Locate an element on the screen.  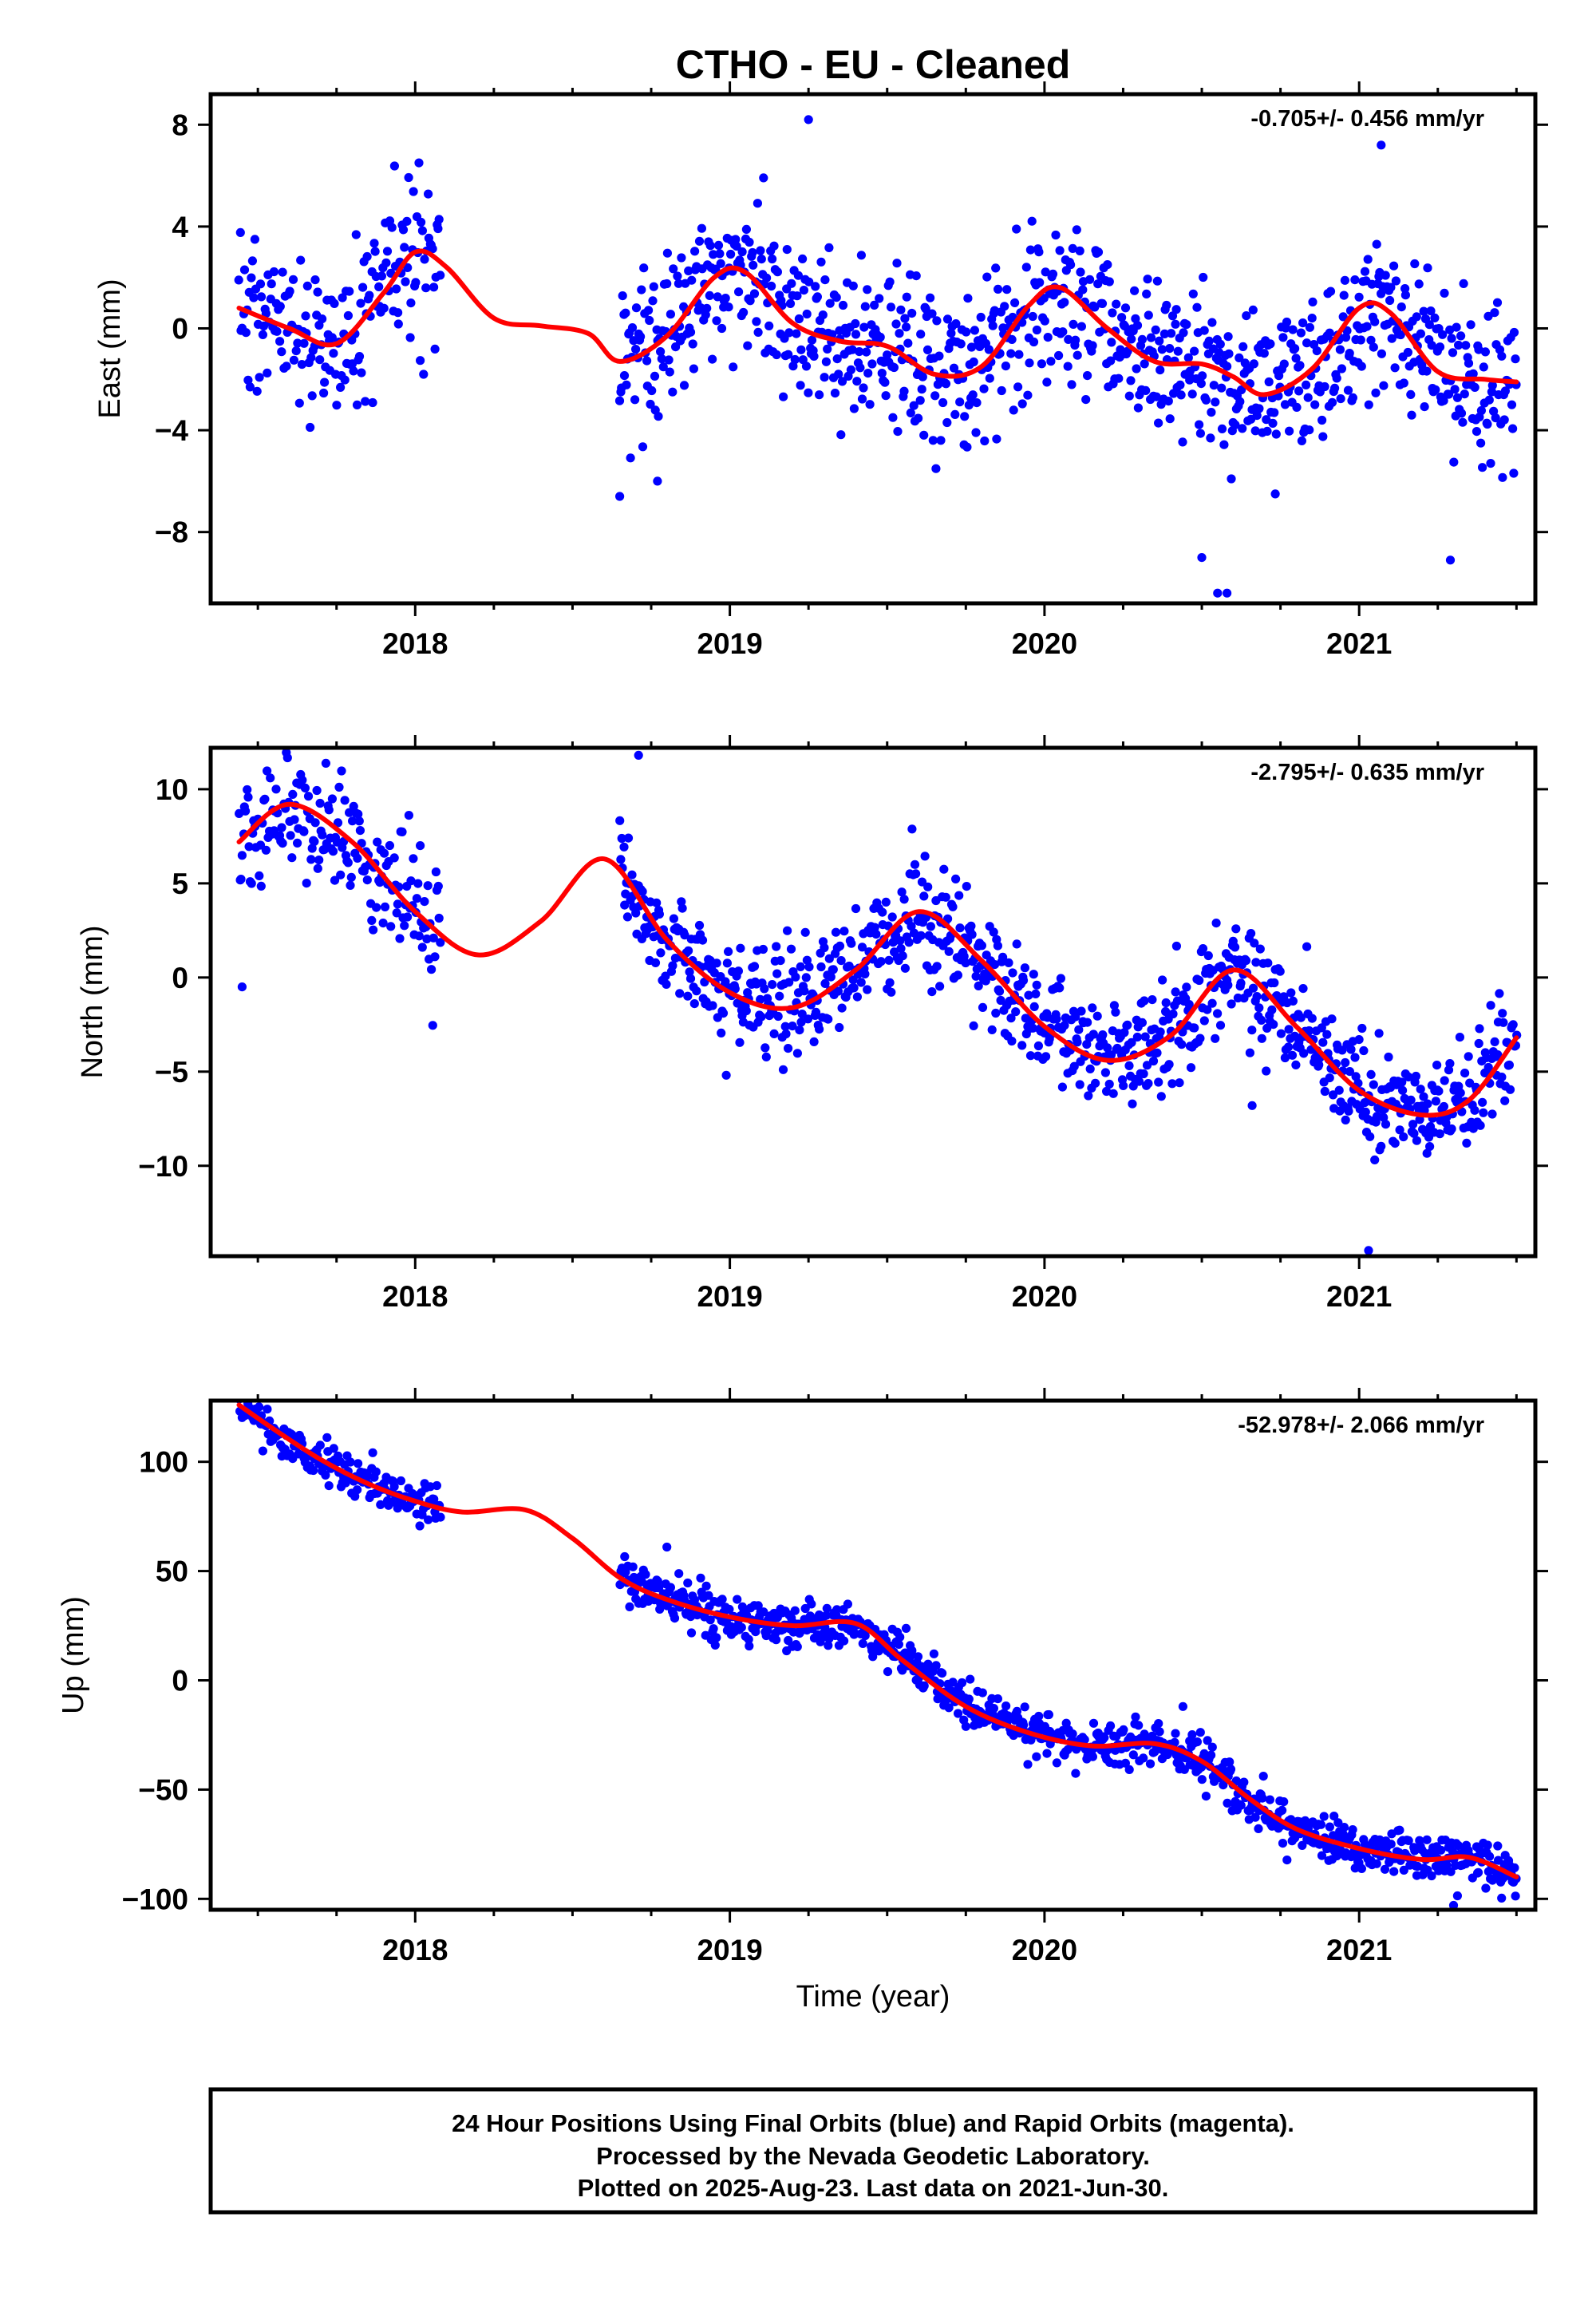
north-x-tick-label: 2021 is located at coordinates (1359, 1296).